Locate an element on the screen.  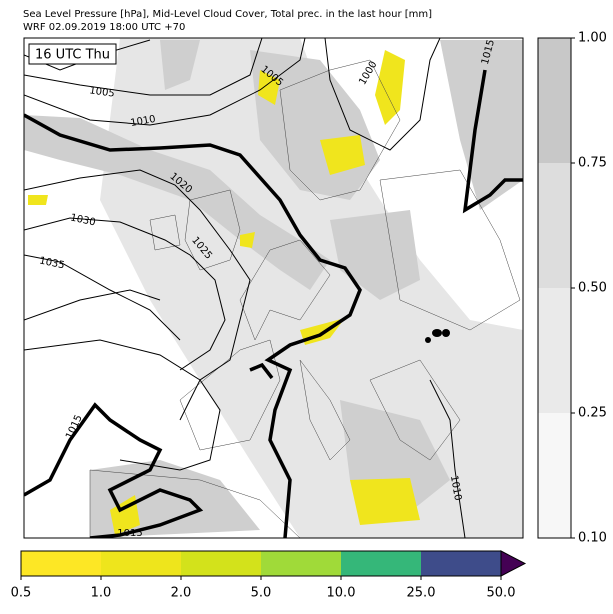
colorbar-tick-label: 0.25 is located at coordinates (592, 413).